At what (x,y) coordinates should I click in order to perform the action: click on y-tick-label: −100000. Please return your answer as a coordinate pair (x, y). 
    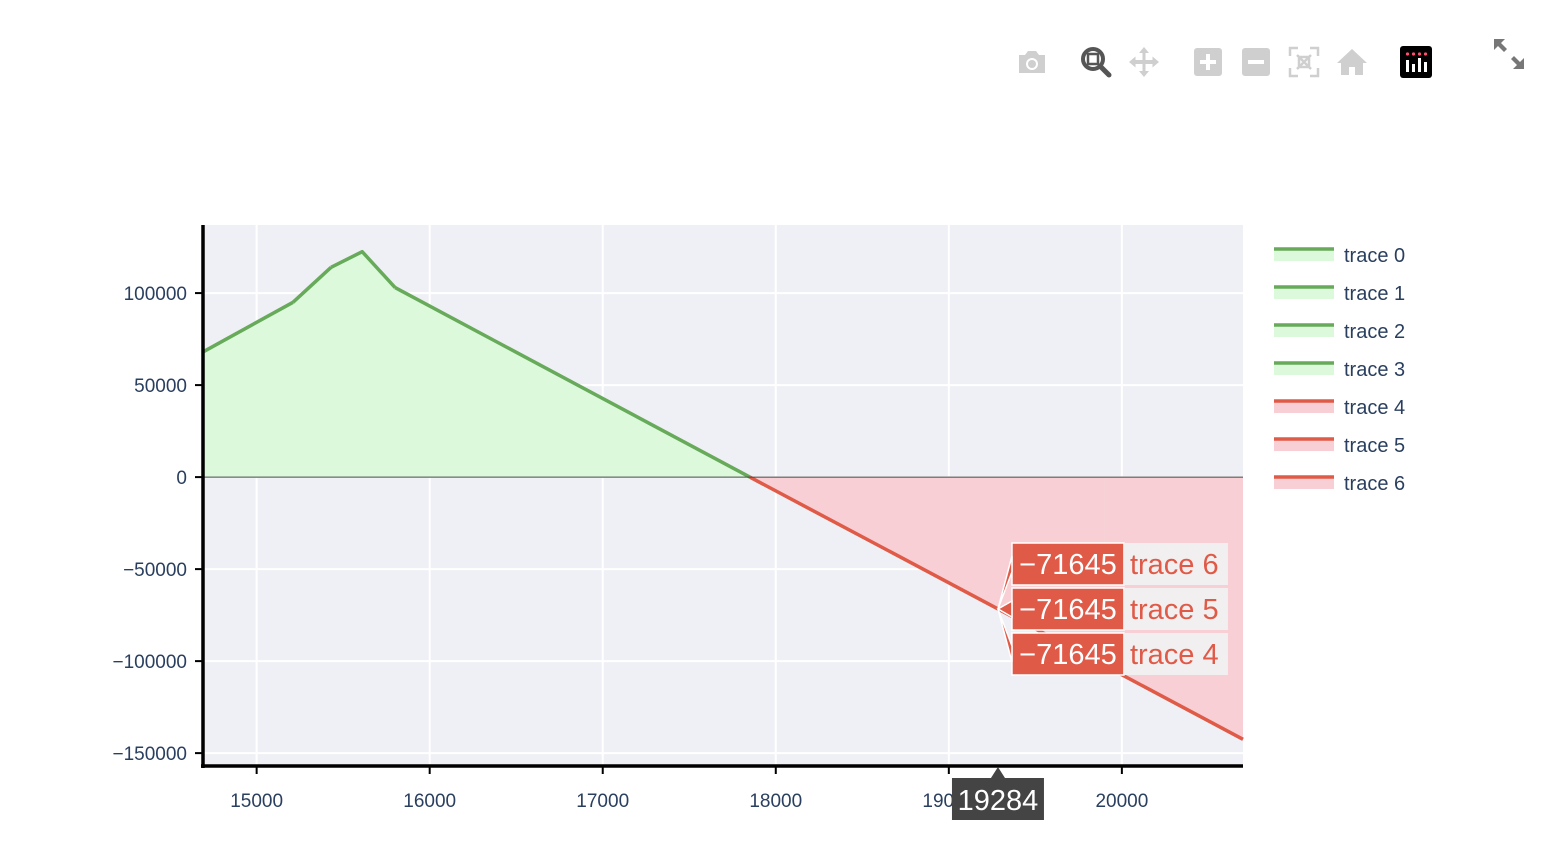
    Looking at the image, I should click on (150, 662).